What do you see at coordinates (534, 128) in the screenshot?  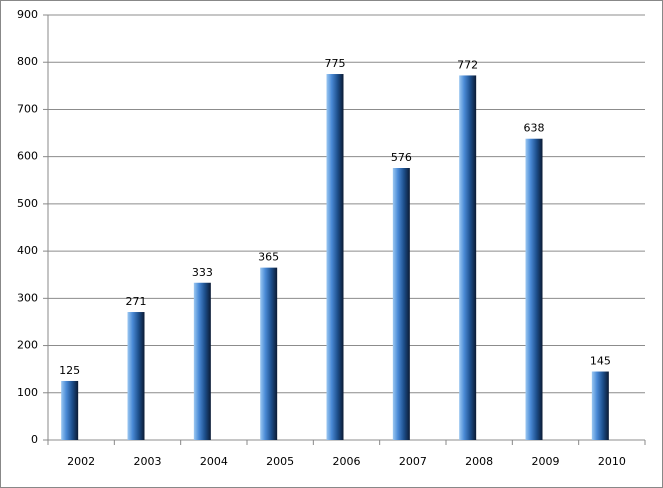 I see `data-label: 638` at bounding box center [534, 128].